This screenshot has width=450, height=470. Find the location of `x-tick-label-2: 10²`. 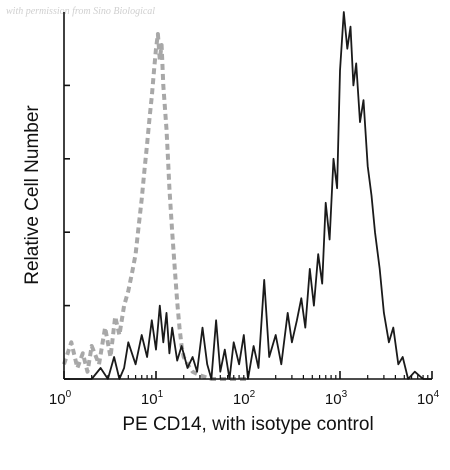

x-tick-label-2: 10² is located at coordinates (244, 398).